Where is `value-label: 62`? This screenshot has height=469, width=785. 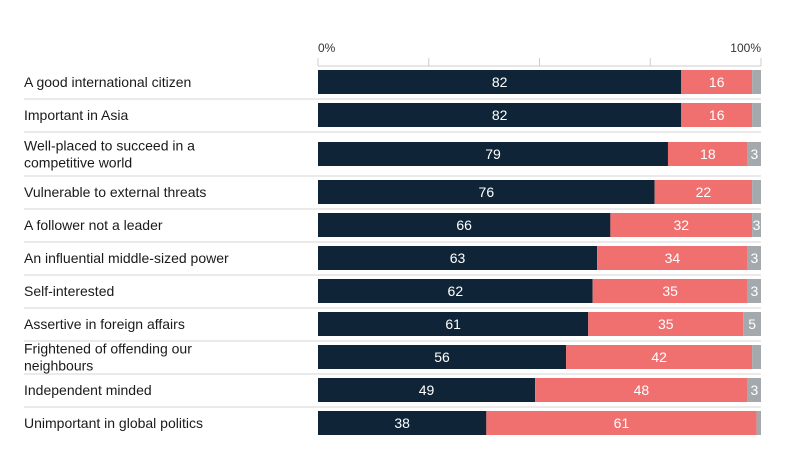
value-label: 62 is located at coordinates (456, 291).